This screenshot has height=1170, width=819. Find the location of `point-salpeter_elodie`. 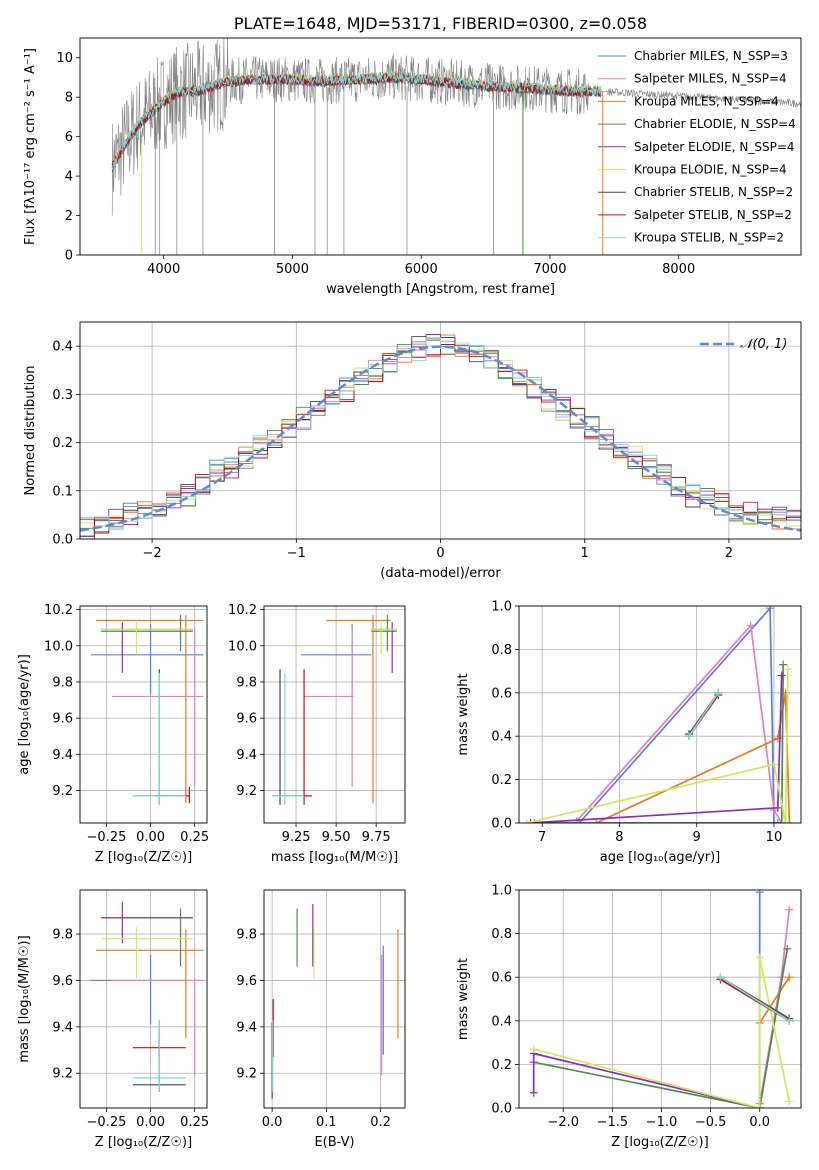

point-salpeter_elodie is located at coordinates (777, 807).